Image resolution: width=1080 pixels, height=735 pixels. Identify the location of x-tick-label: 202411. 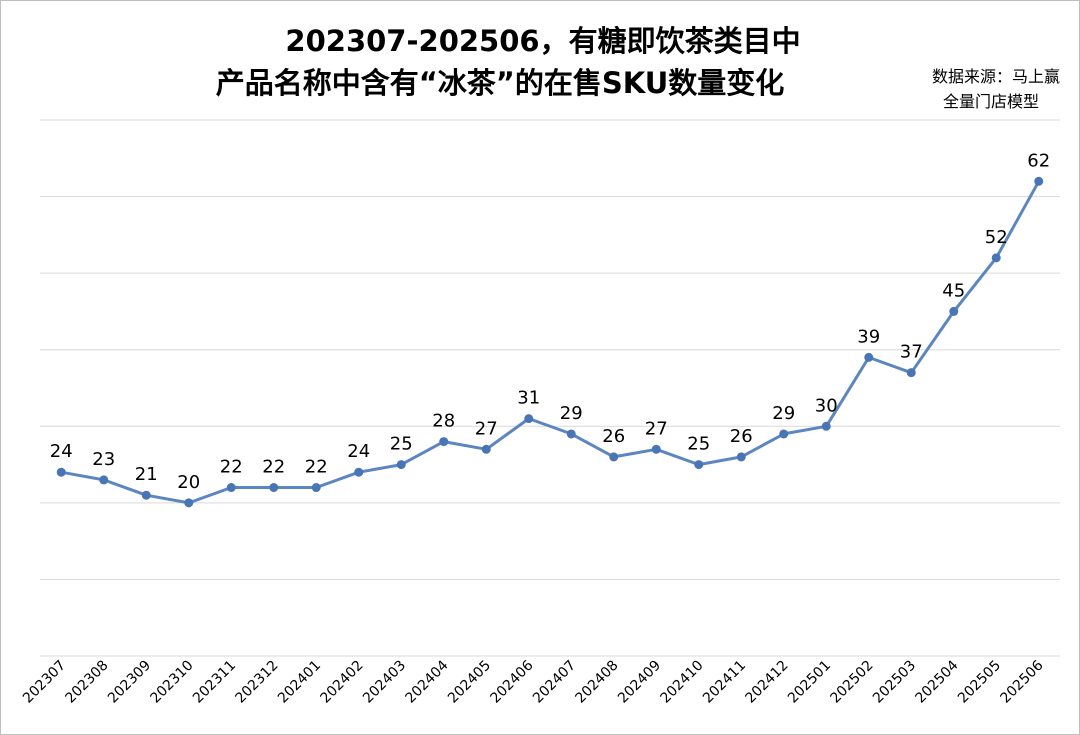
(724, 682).